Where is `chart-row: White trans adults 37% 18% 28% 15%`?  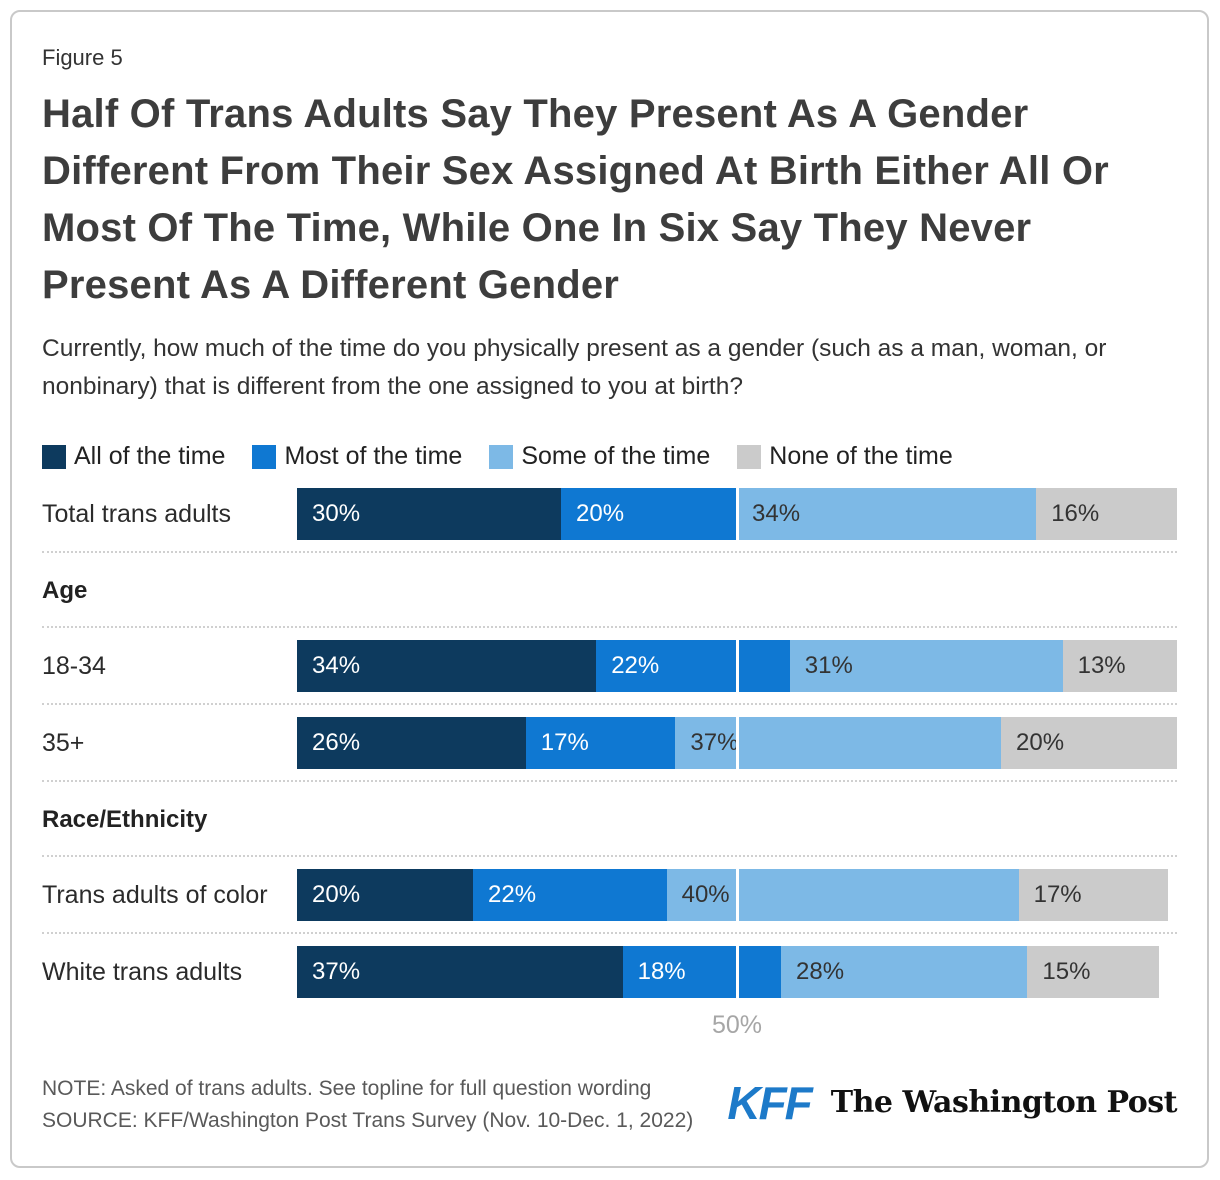 chart-row: White trans adults 37% 18% 28% 15% is located at coordinates (609, 972).